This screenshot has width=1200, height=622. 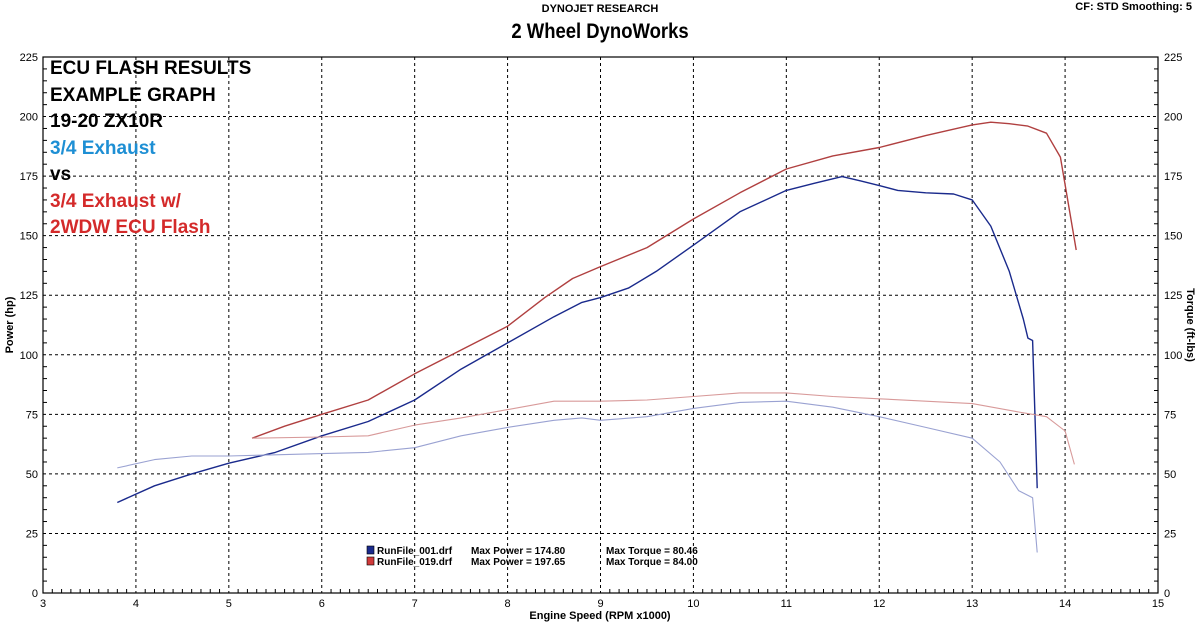 I want to click on x-tick-label: 15, so click(x=1158, y=604).